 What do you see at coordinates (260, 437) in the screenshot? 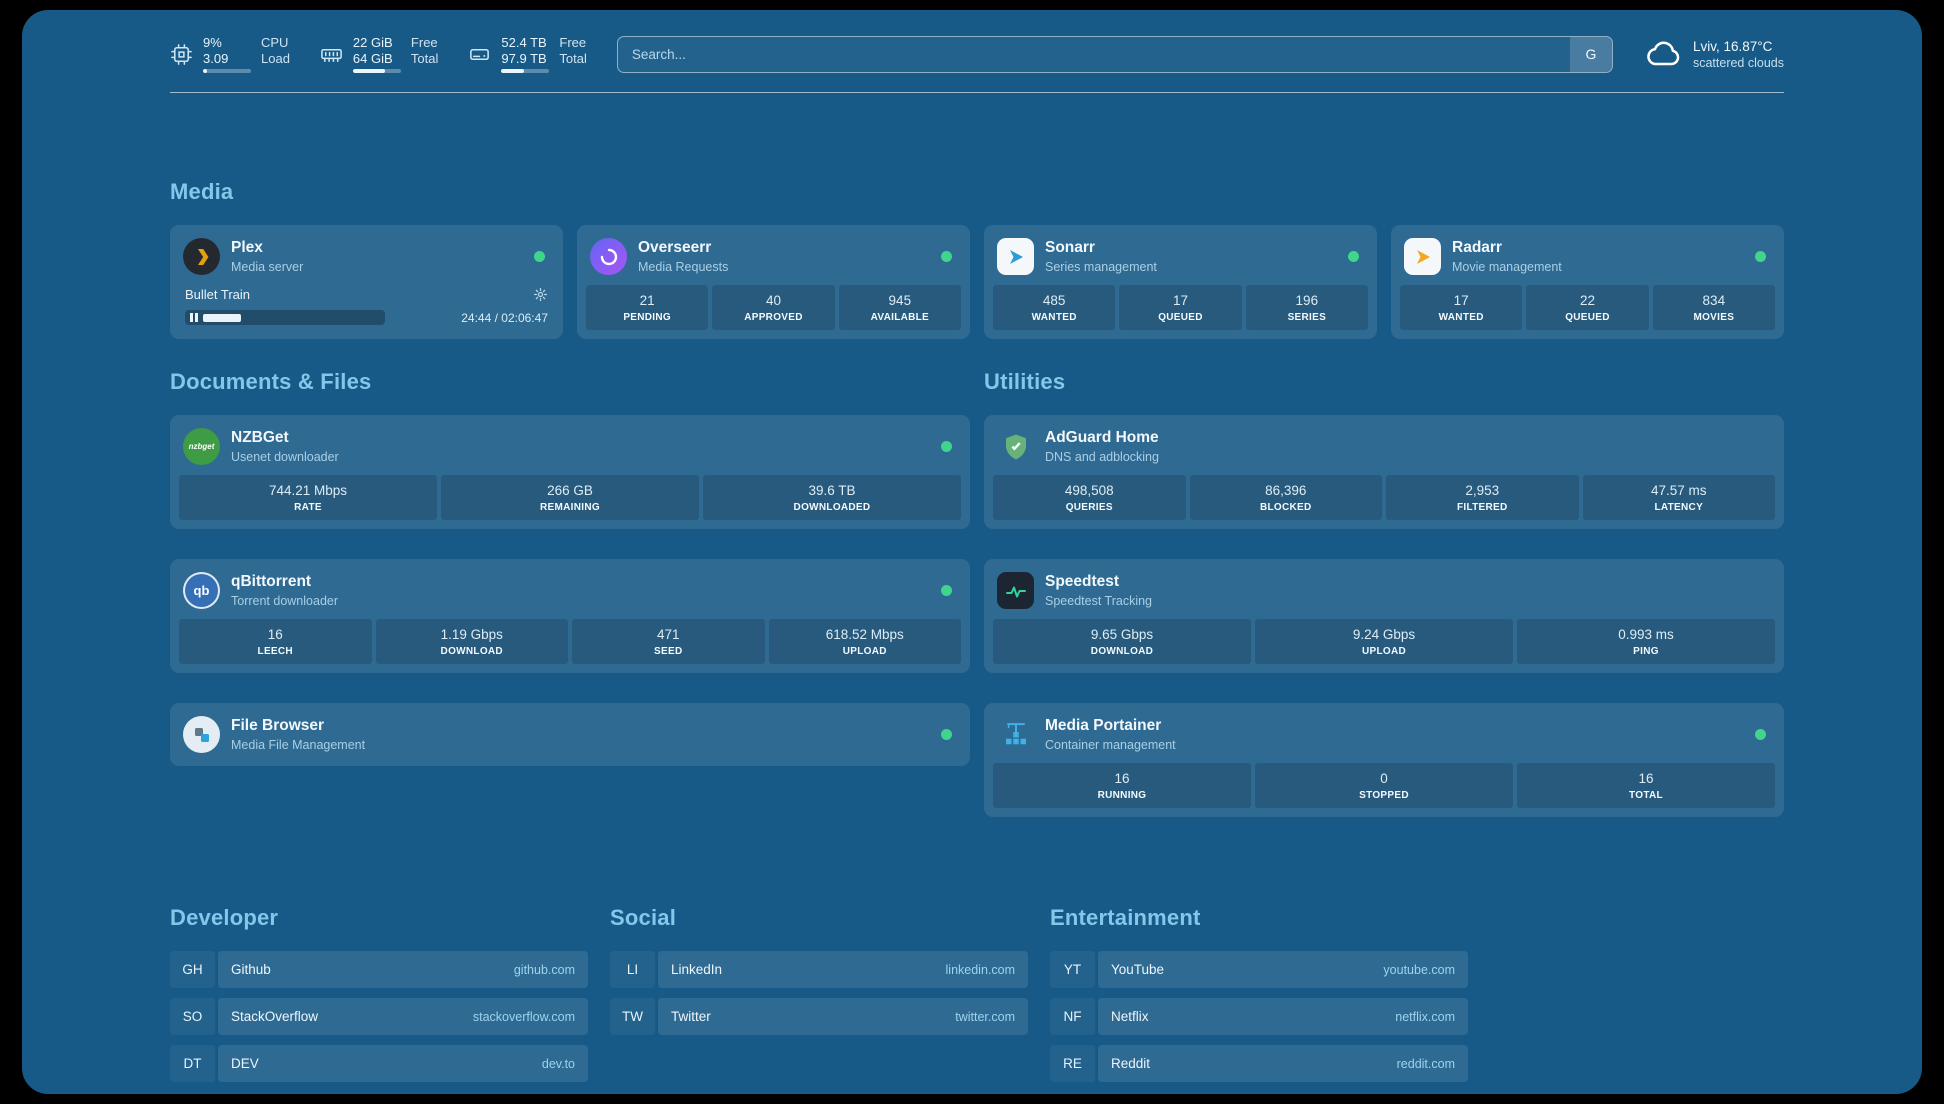
I see `service-name: NZBGet` at bounding box center [260, 437].